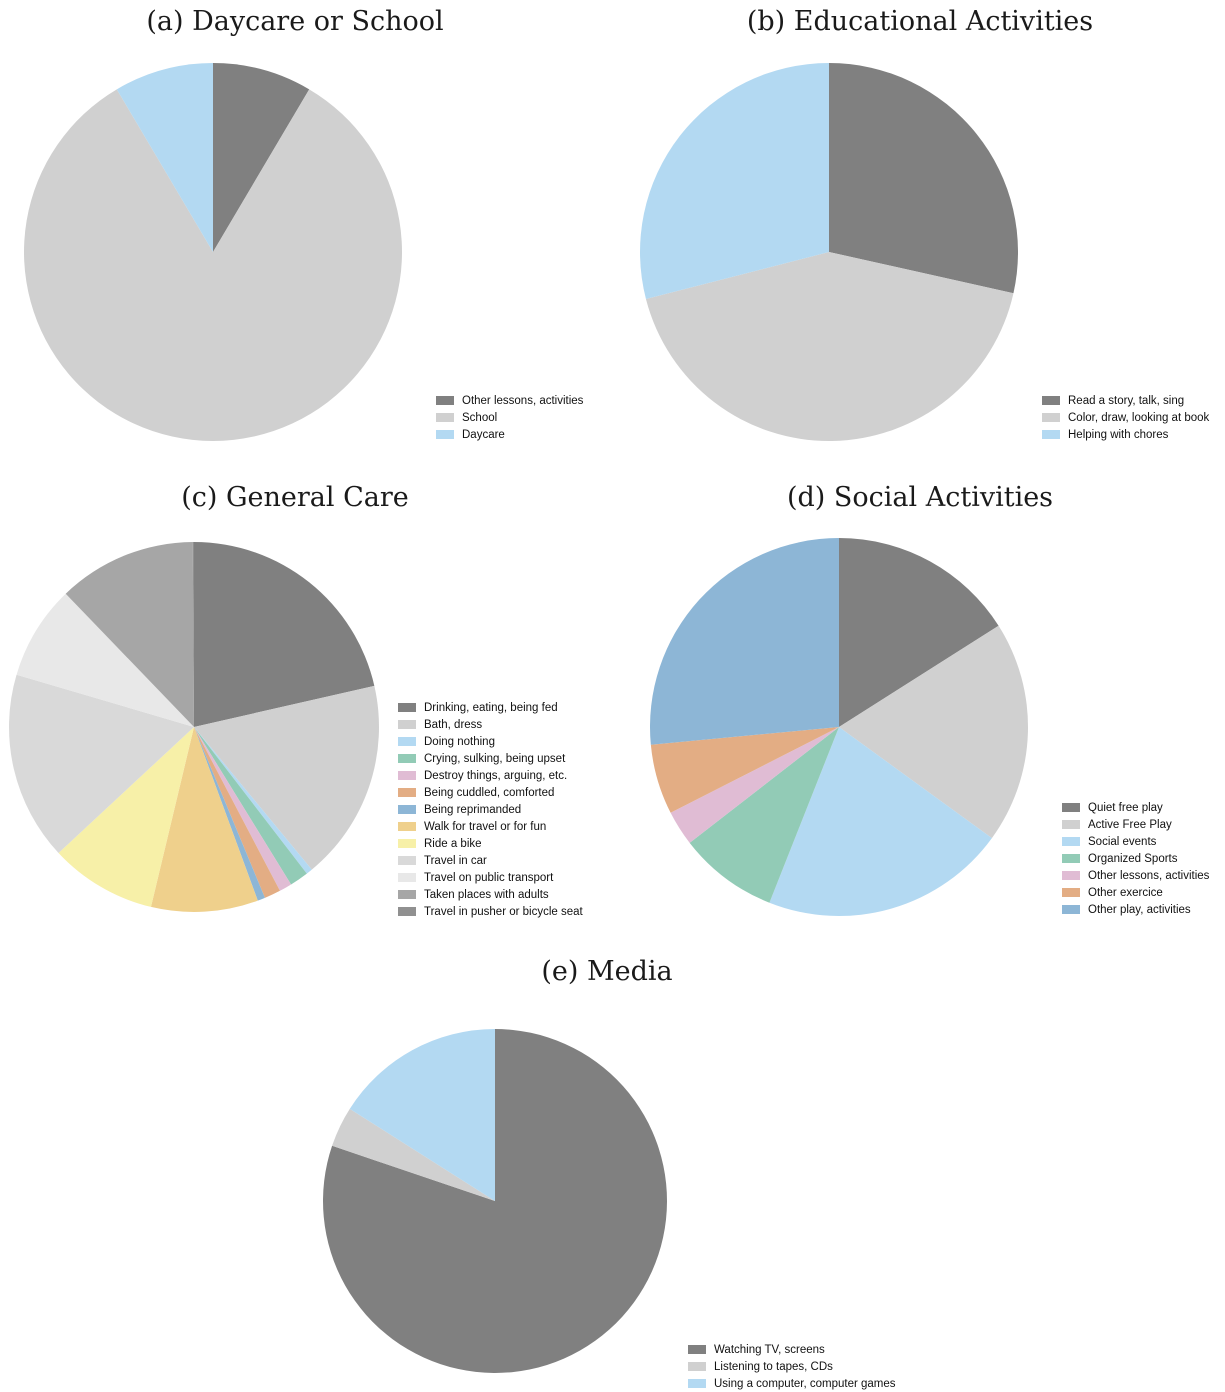  I want to click on legend-label: Doing nothing, so click(459, 742).